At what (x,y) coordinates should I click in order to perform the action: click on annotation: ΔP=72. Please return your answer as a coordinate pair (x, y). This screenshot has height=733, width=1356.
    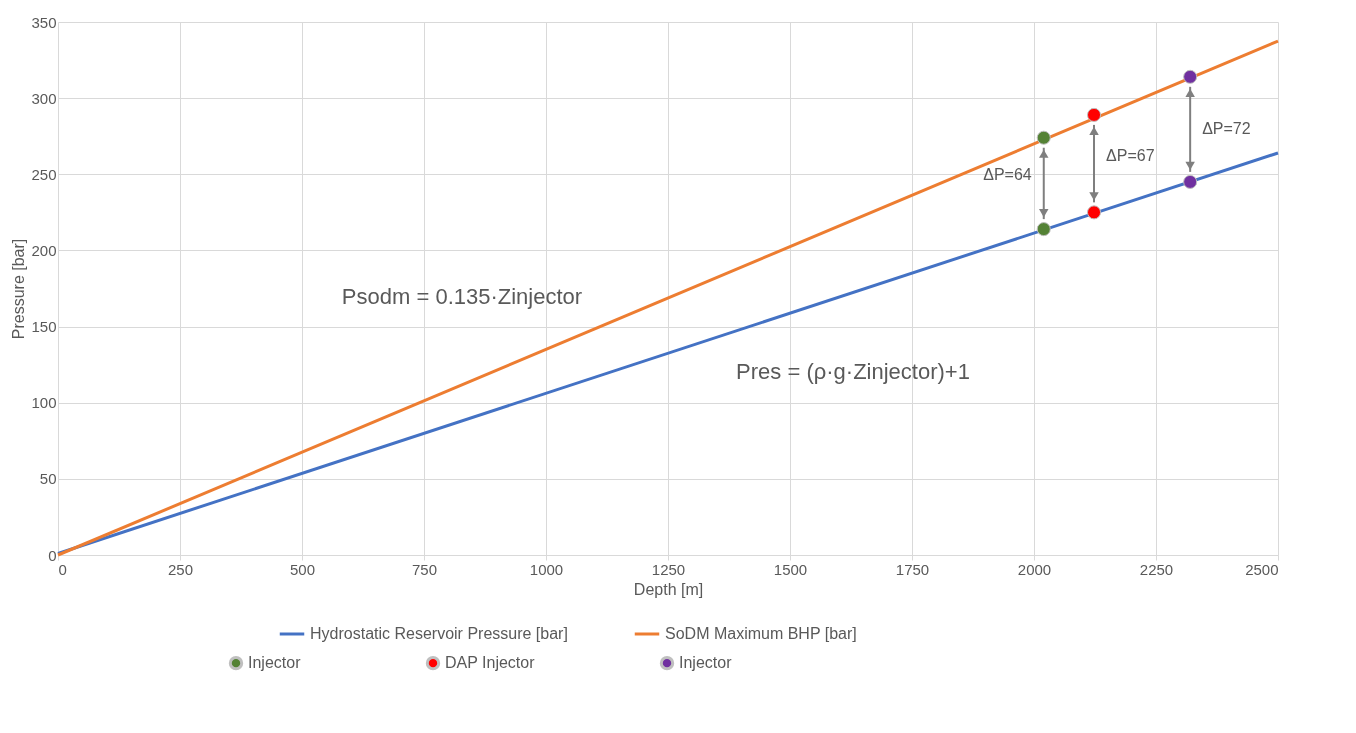
    Looking at the image, I should click on (1226, 129).